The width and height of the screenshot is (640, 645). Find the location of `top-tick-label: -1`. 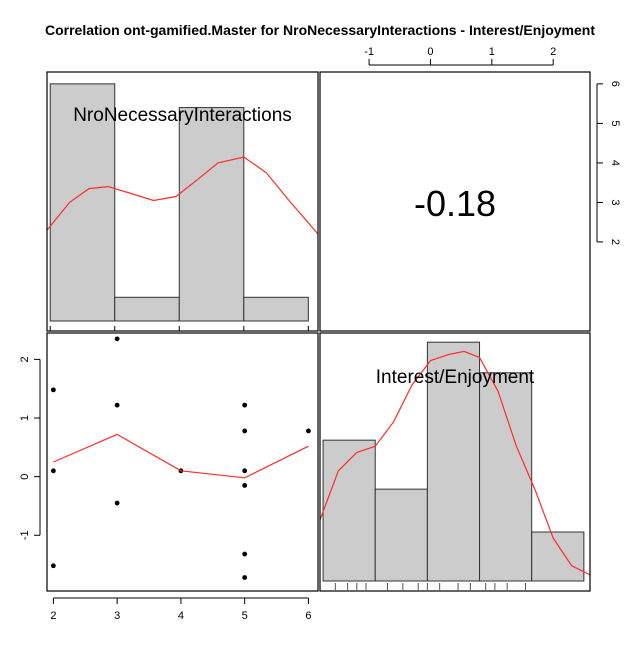

top-tick-label: -1 is located at coordinates (369, 52).